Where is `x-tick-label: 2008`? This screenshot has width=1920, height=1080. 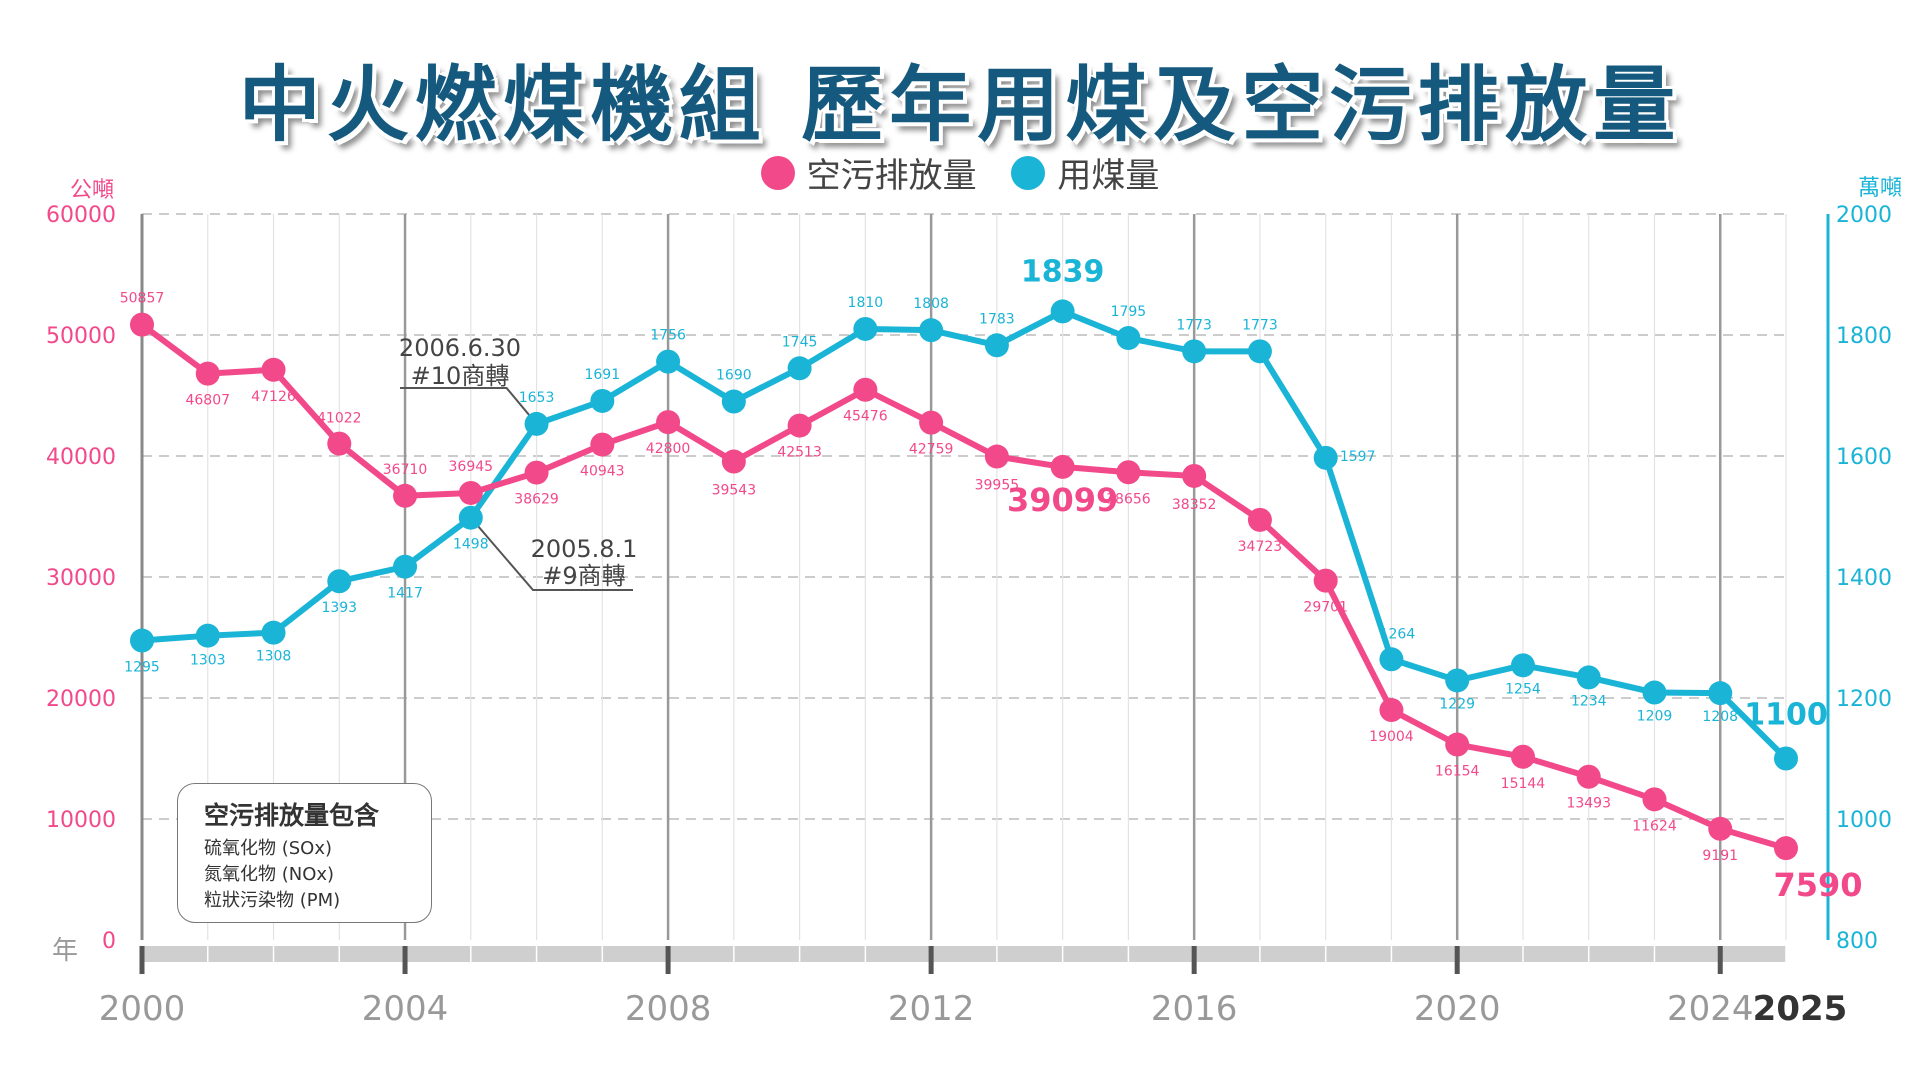 x-tick-label: 2008 is located at coordinates (668, 1009).